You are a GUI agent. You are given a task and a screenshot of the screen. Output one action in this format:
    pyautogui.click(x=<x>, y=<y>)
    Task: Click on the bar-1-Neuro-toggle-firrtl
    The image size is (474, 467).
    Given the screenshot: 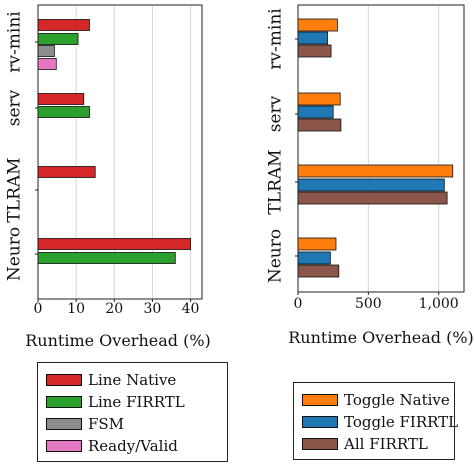 What is the action you would take?
    pyautogui.click(x=314, y=258)
    